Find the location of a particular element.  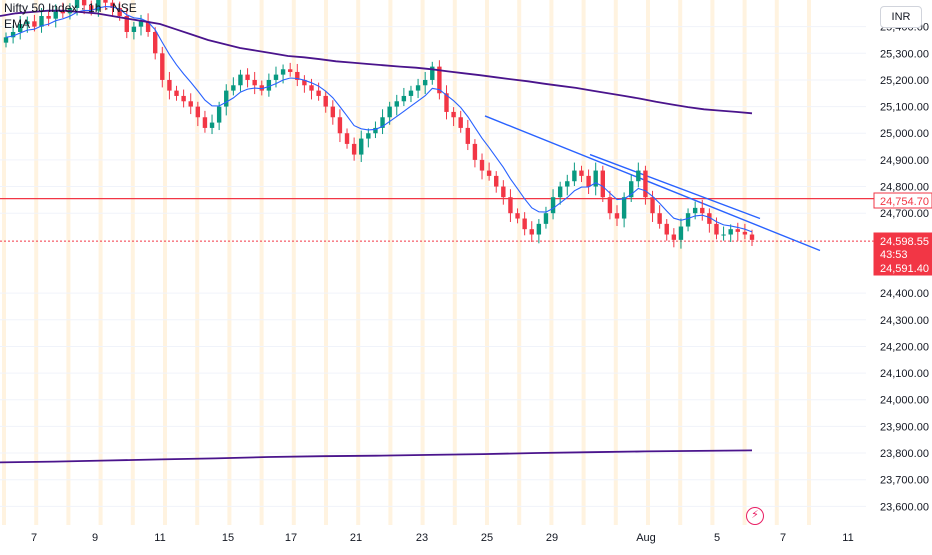

y-tick-label: 24,400.00 is located at coordinates (904, 294).